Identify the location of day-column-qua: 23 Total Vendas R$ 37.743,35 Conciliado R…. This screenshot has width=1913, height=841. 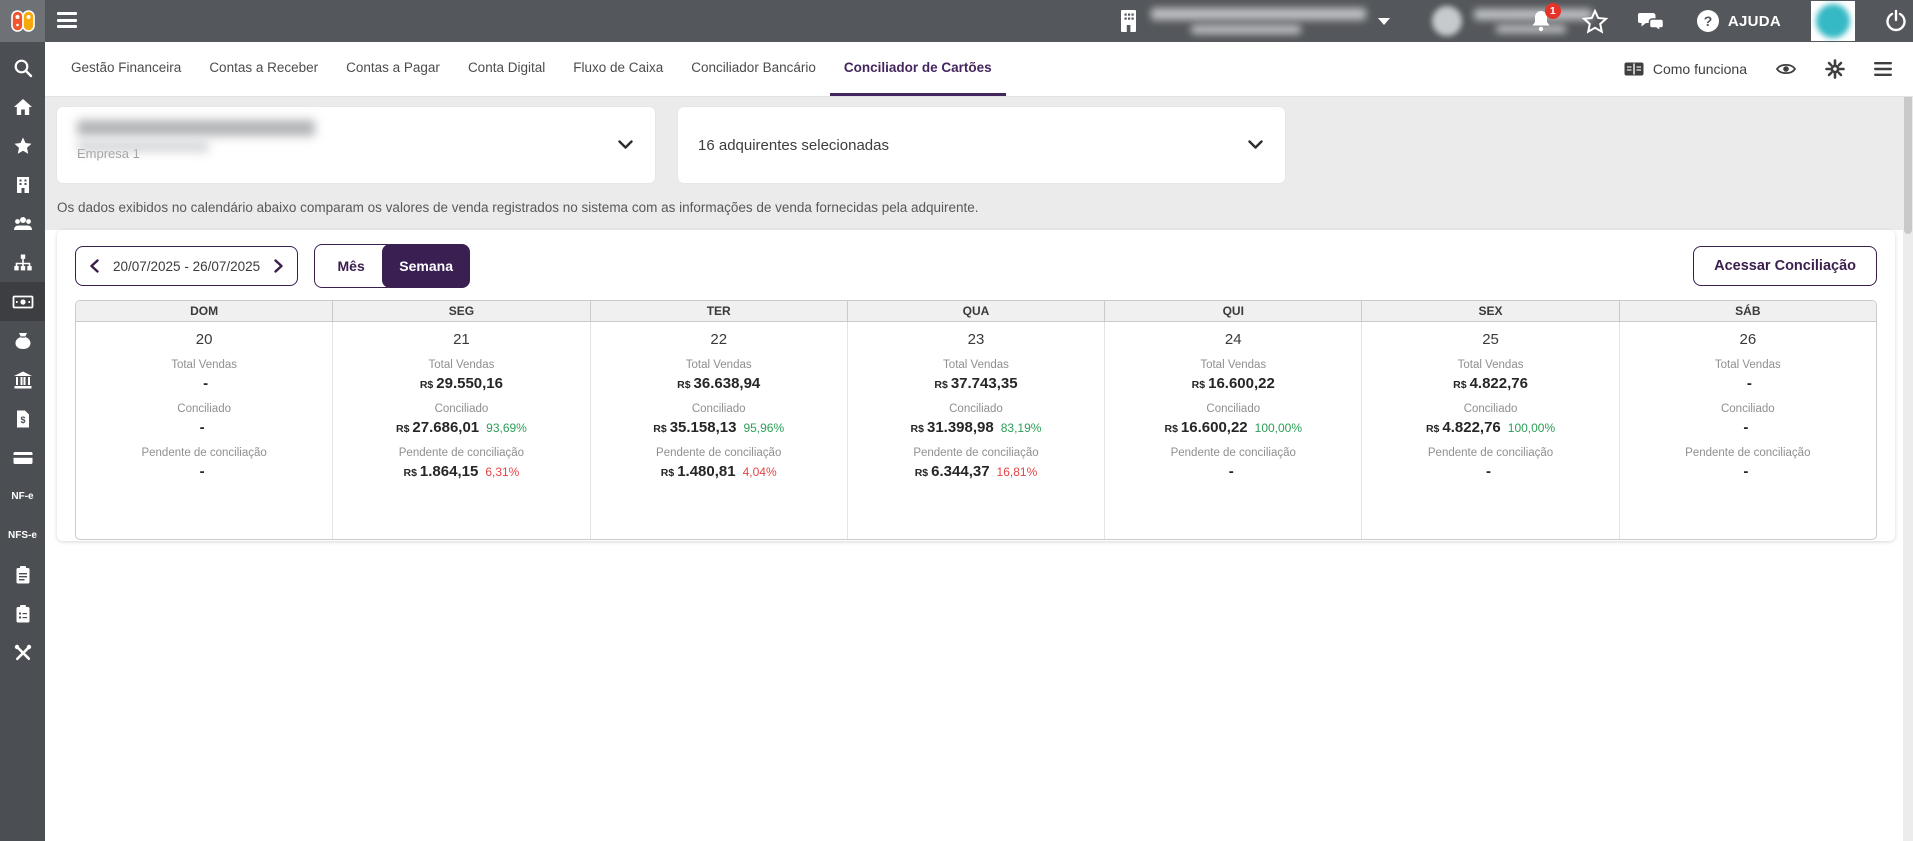
(975, 430).